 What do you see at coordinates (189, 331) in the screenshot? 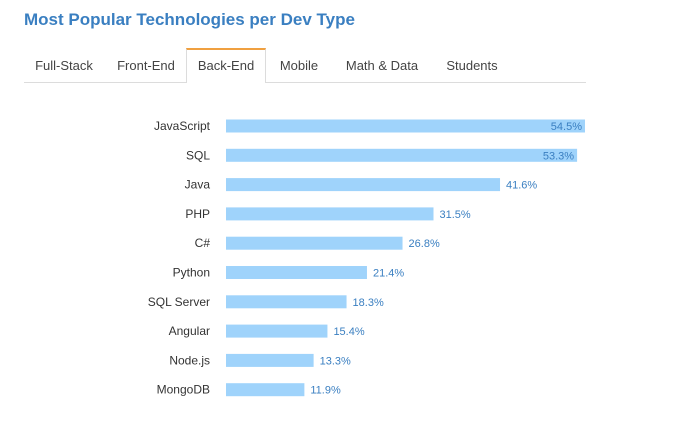
I see `category-label: Angular` at bounding box center [189, 331].